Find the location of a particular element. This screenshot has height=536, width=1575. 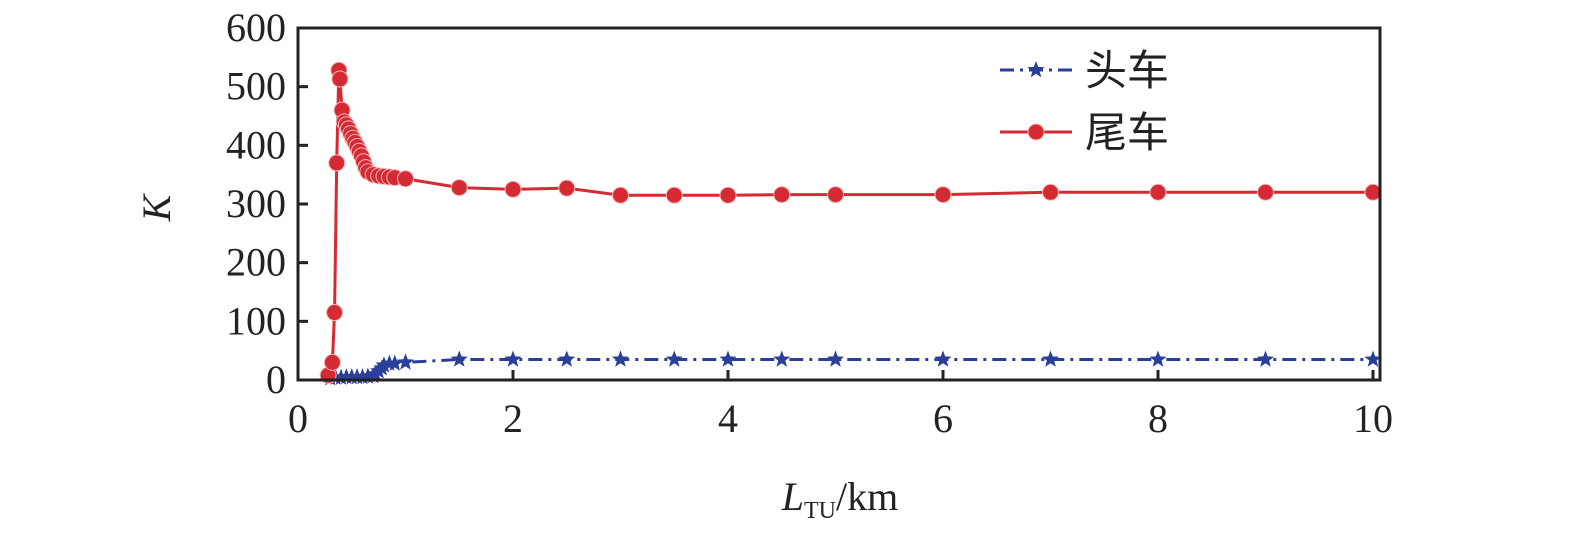

x-axis-label: LTU/km is located at coordinates (839, 499).